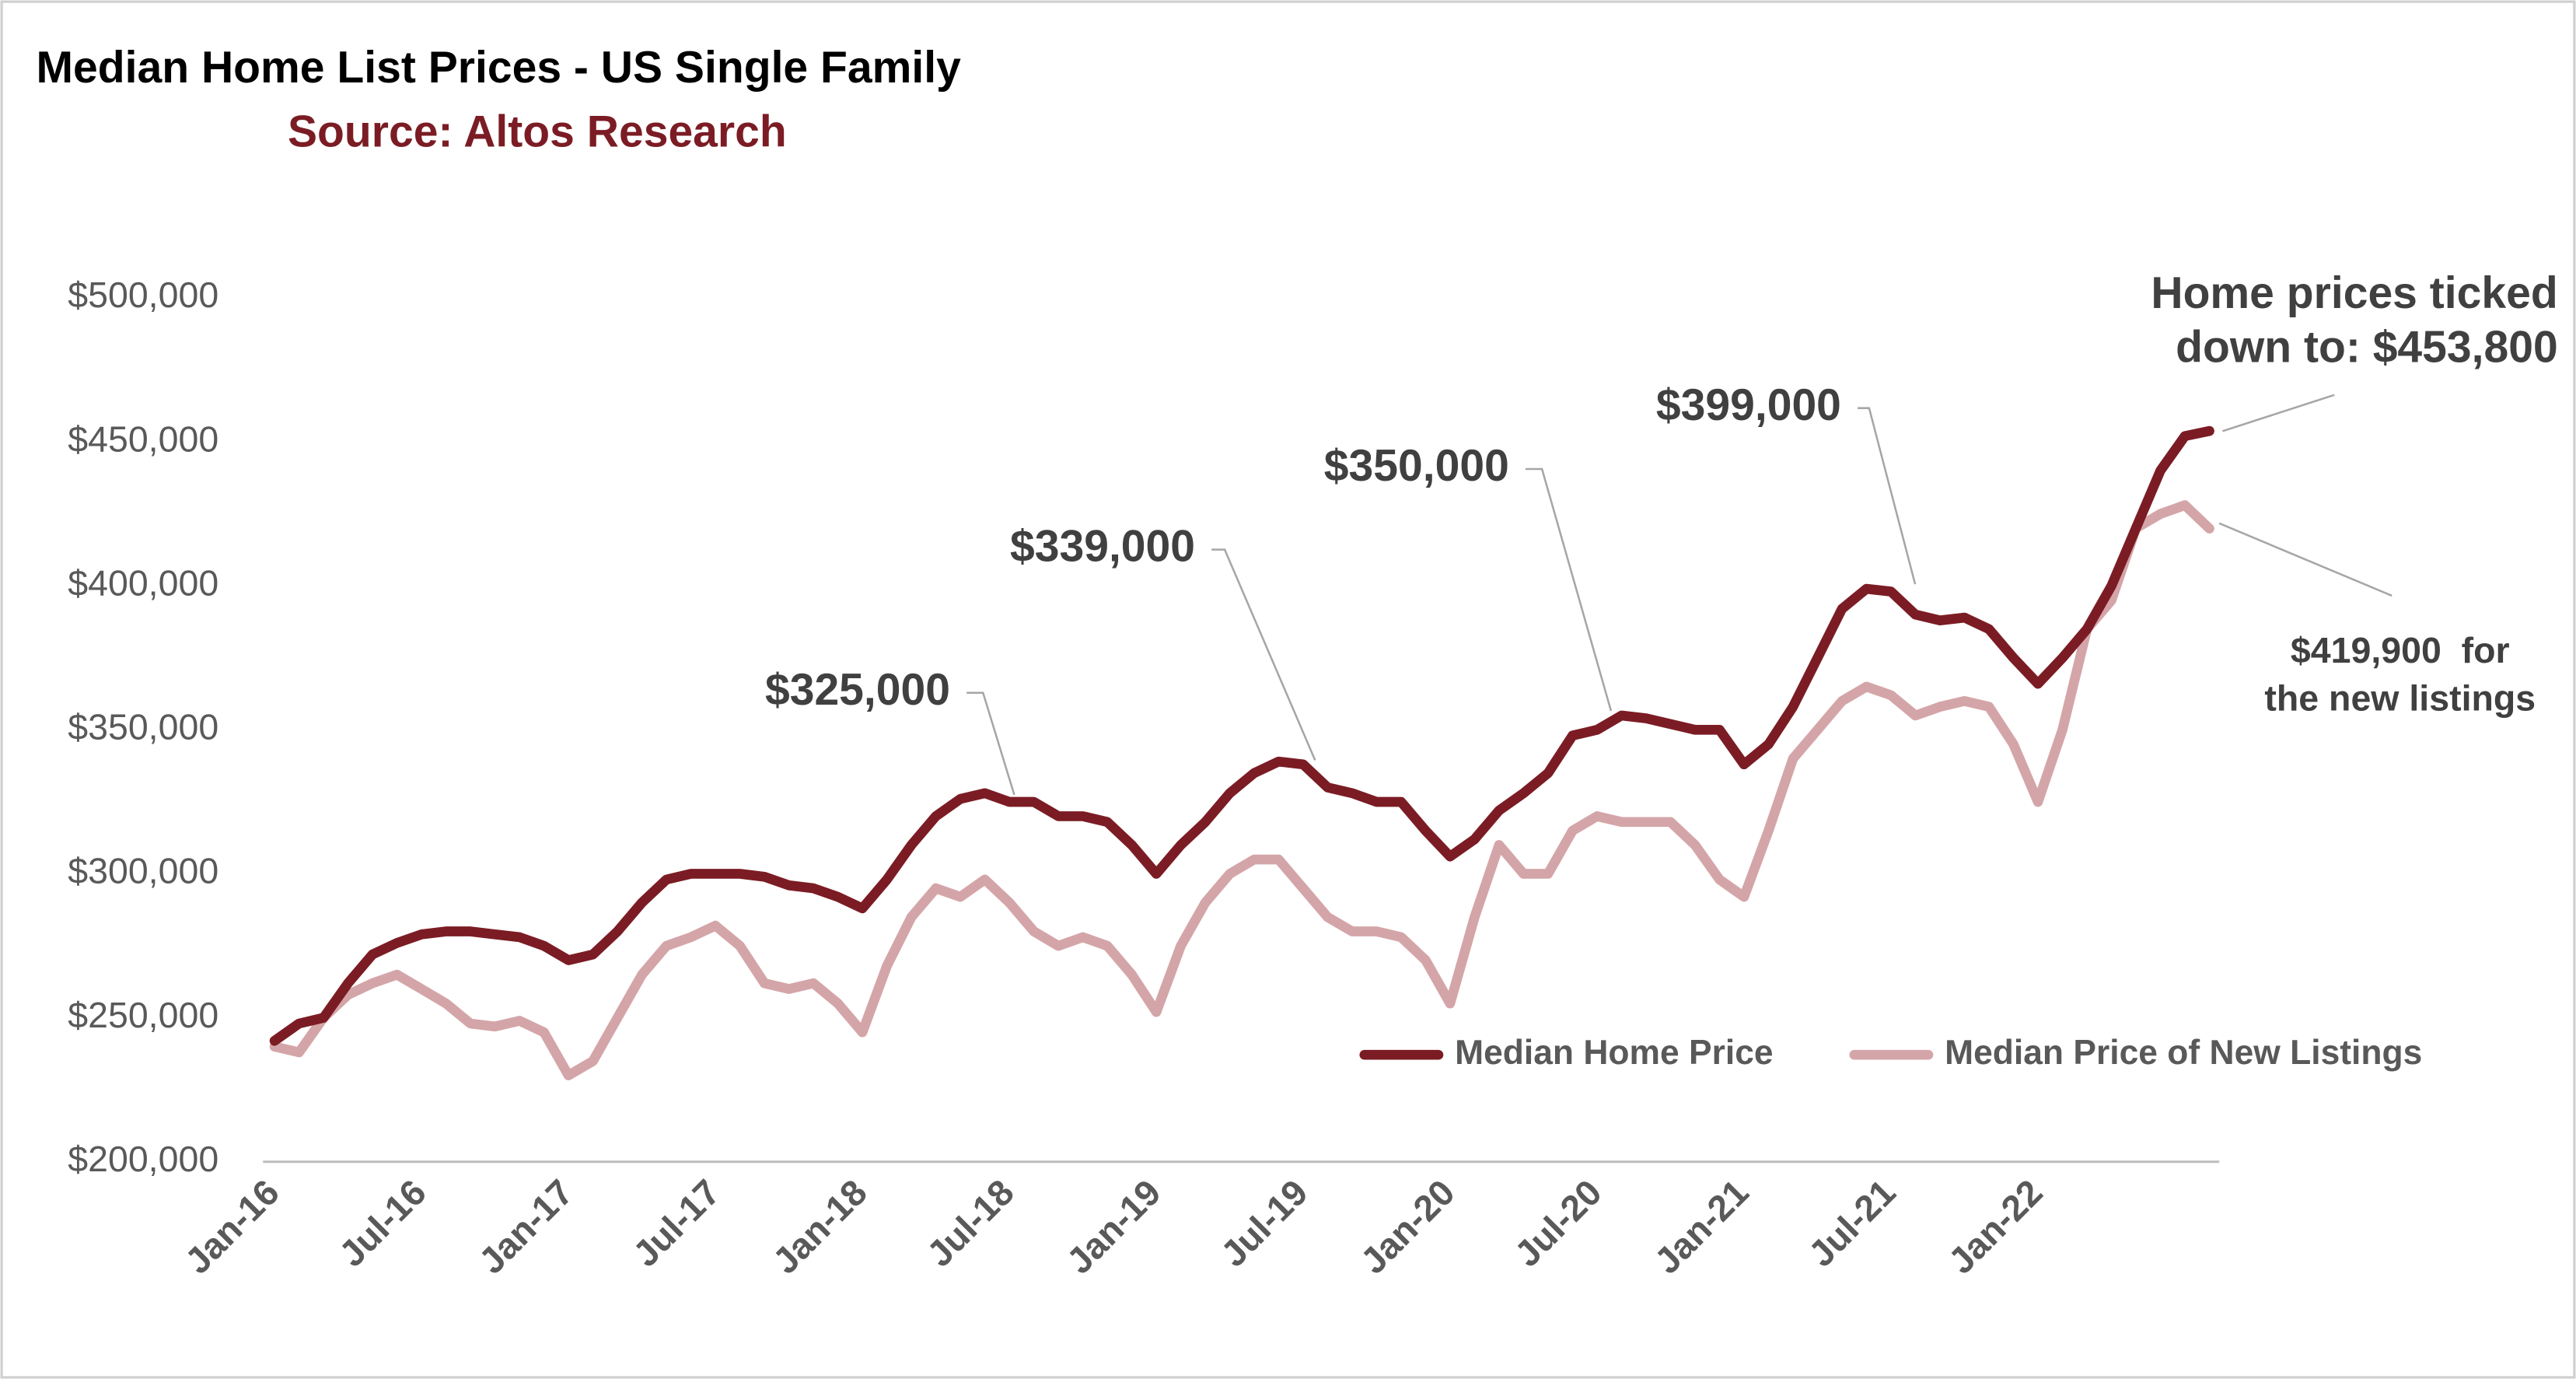 The height and width of the screenshot is (1379, 2576). What do you see at coordinates (537, 132) in the screenshot?
I see `chart-subtitle: Source: Altos Research` at bounding box center [537, 132].